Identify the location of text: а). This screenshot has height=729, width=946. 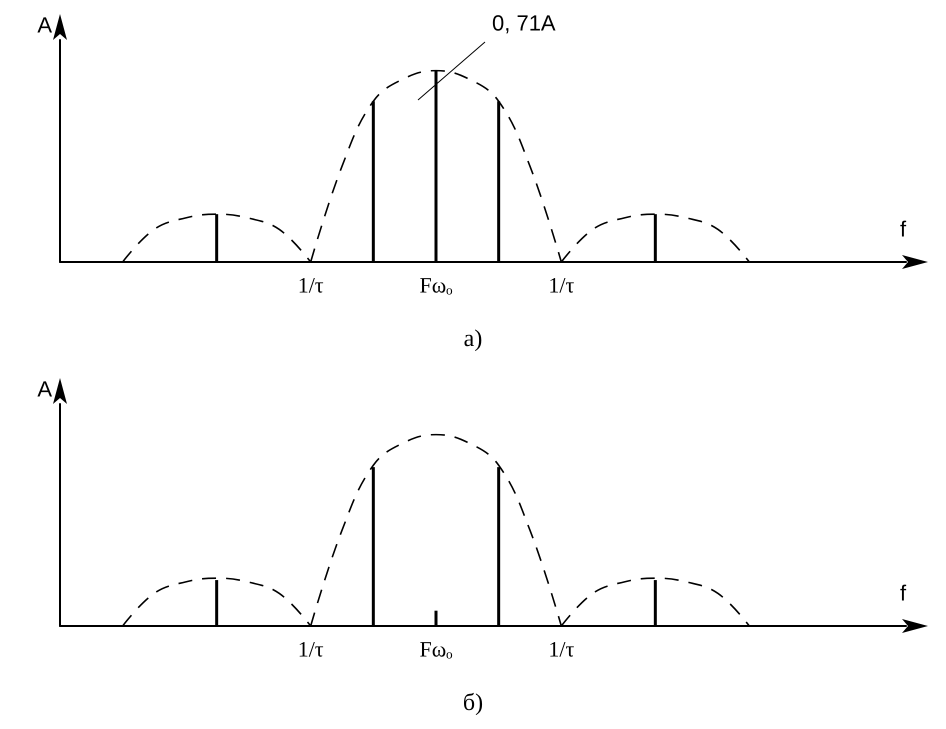
(473, 339).